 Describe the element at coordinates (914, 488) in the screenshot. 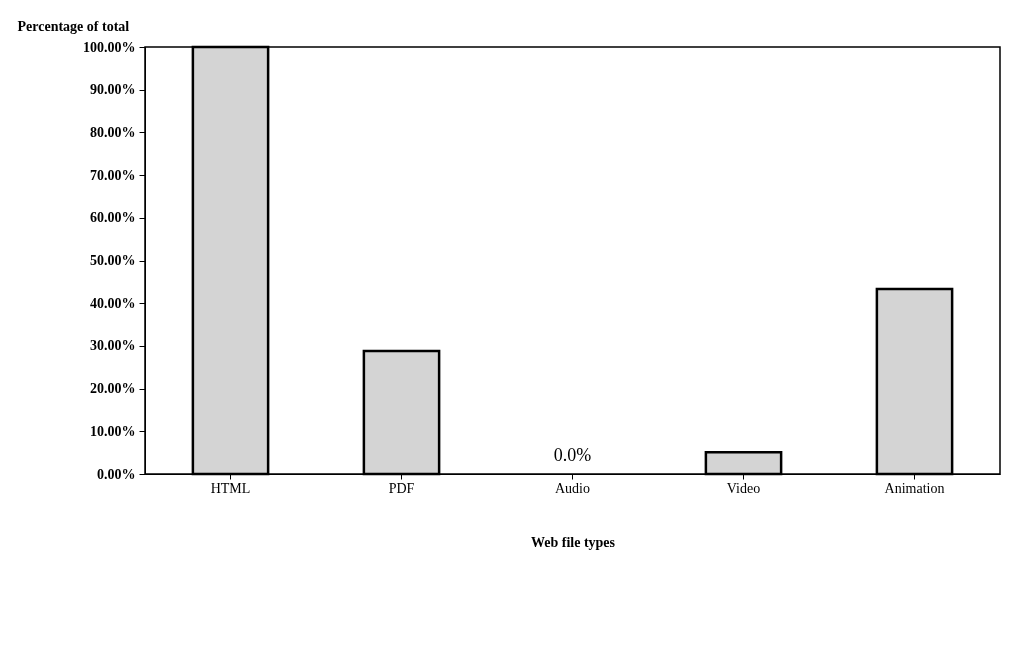

I see `x-tick-label: Animation` at that location.